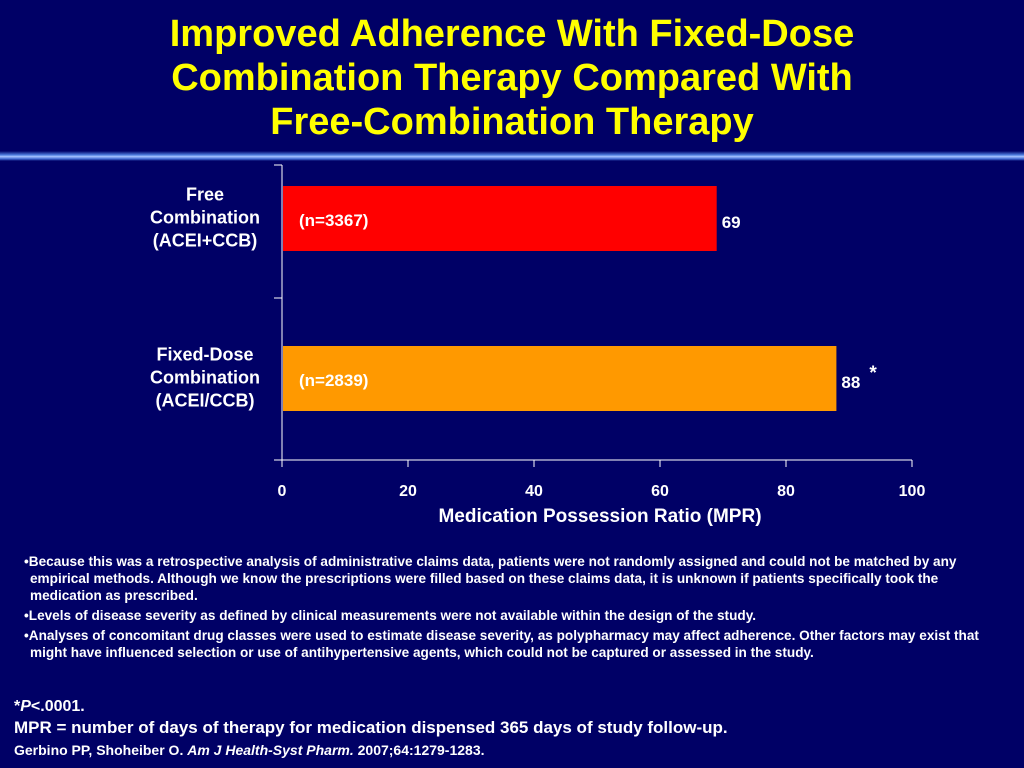  What do you see at coordinates (333, 380) in the screenshot?
I see `bar-n-label: (n=2839)` at bounding box center [333, 380].